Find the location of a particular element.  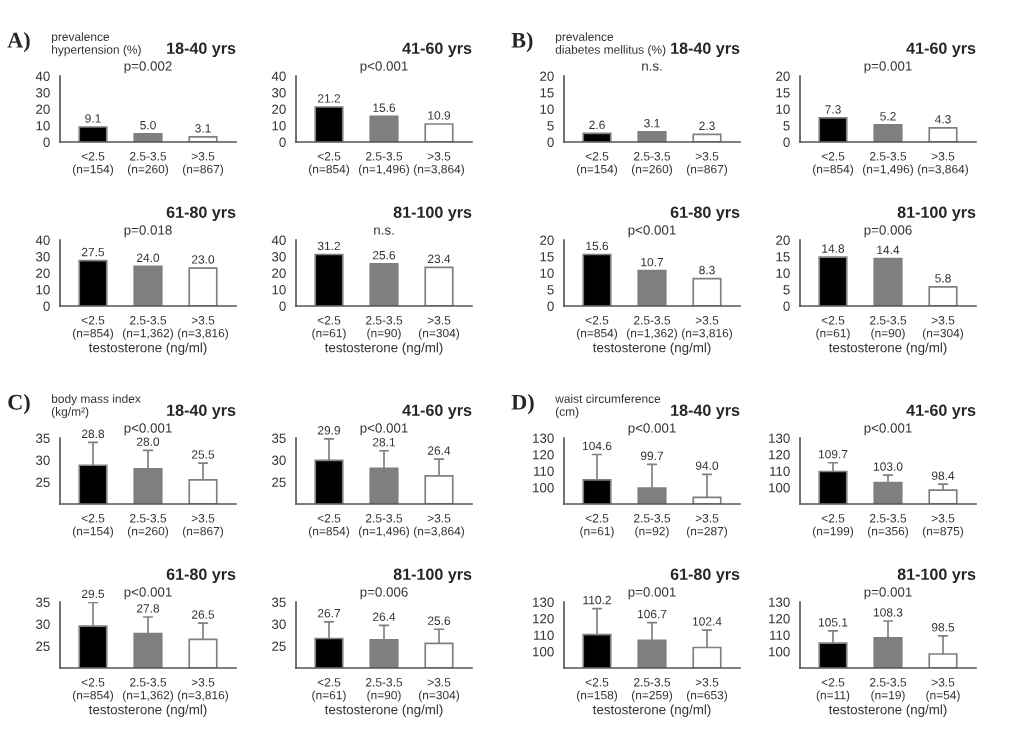

text: D) is located at coordinates (522, 404).